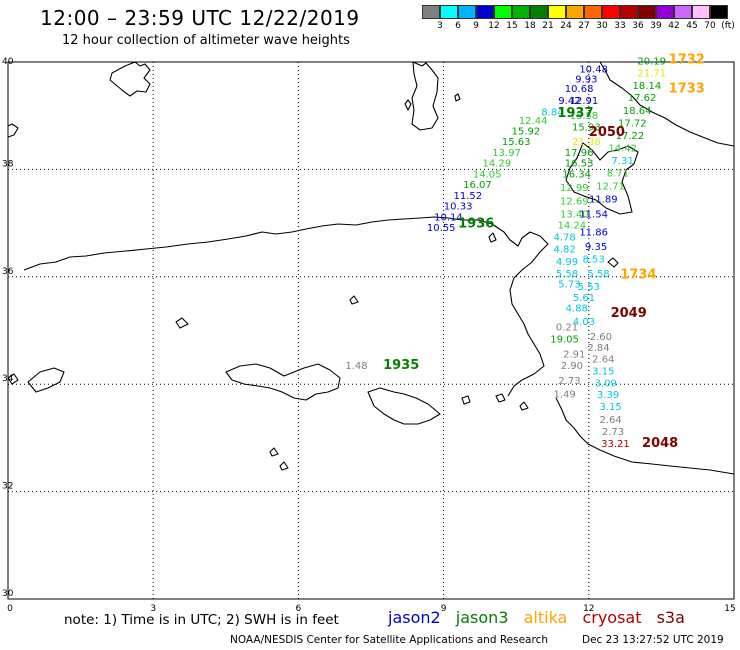 This screenshot has width=740, height=650. I want to click on coastline-malta, so click(613, 262).